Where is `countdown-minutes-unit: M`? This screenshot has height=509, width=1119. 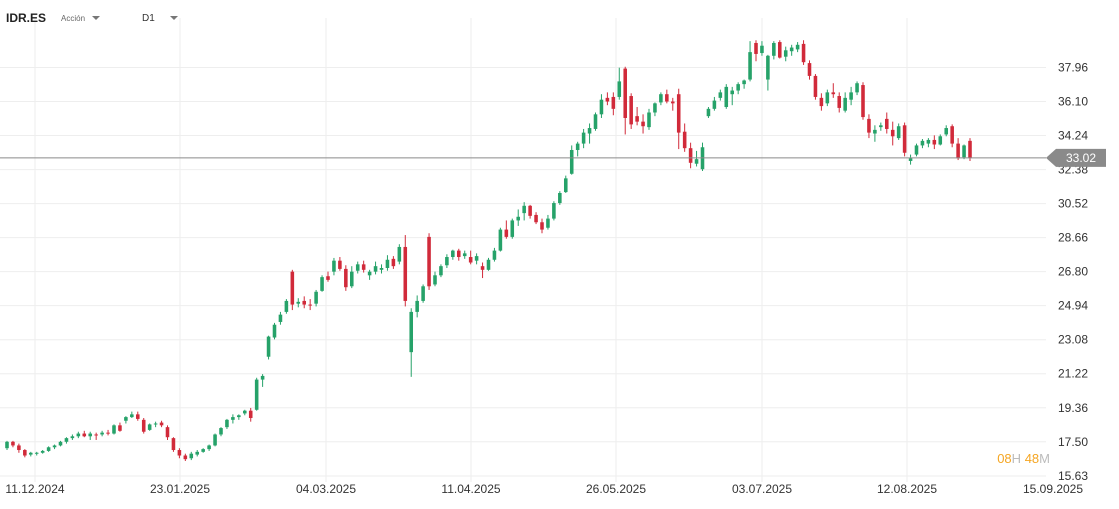 countdown-minutes-unit: M is located at coordinates (1044, 458).